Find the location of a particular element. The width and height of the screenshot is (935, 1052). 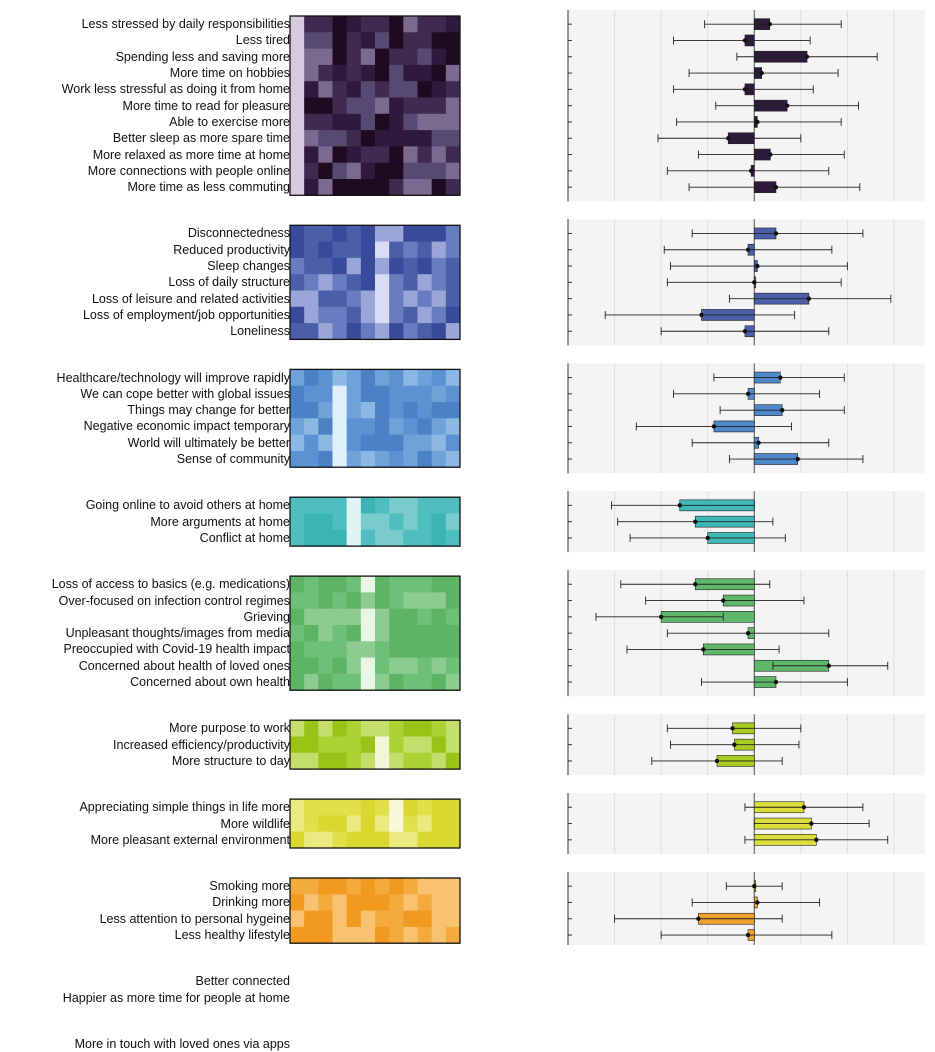

row-label: More relaxed as more time at home is located at coordinates (191, 154).